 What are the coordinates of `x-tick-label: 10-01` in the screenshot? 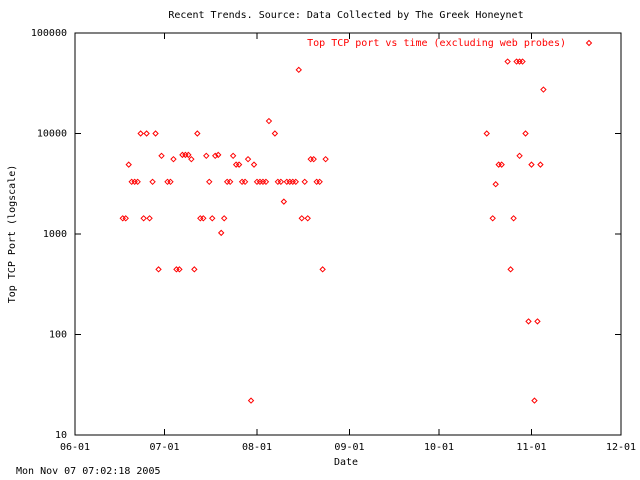 It's located at (439, 447).